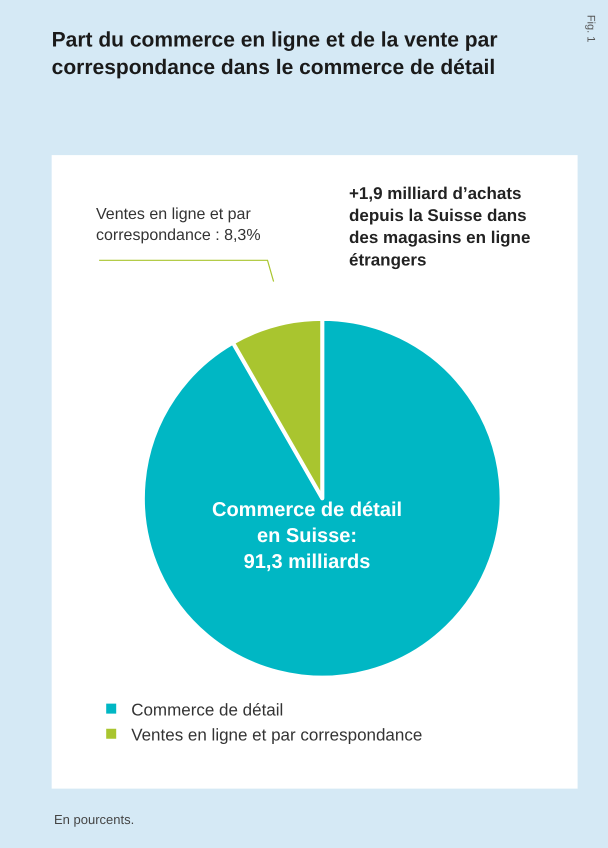  I want to click on text: +1,9 milliard d’achats depuis la Suisse dans des magasins en ligne étrangers, so click(439, 227).